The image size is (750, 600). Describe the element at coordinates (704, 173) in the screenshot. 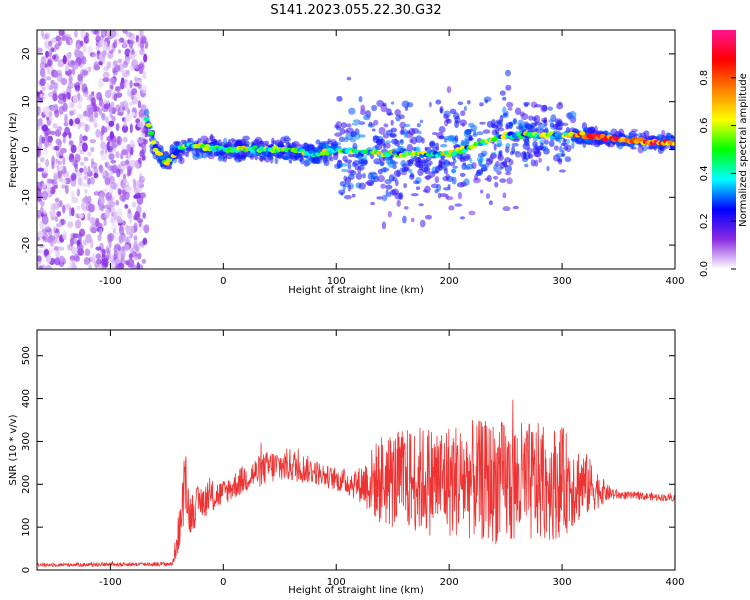

I see `colorbar-tick-label: 0.4` at that location.